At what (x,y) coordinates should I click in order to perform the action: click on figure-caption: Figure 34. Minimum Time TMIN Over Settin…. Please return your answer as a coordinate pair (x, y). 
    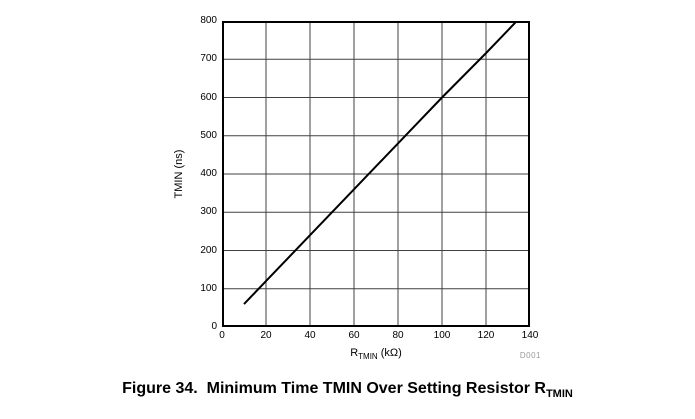
    Looking at the image, I should click on (347, 390).